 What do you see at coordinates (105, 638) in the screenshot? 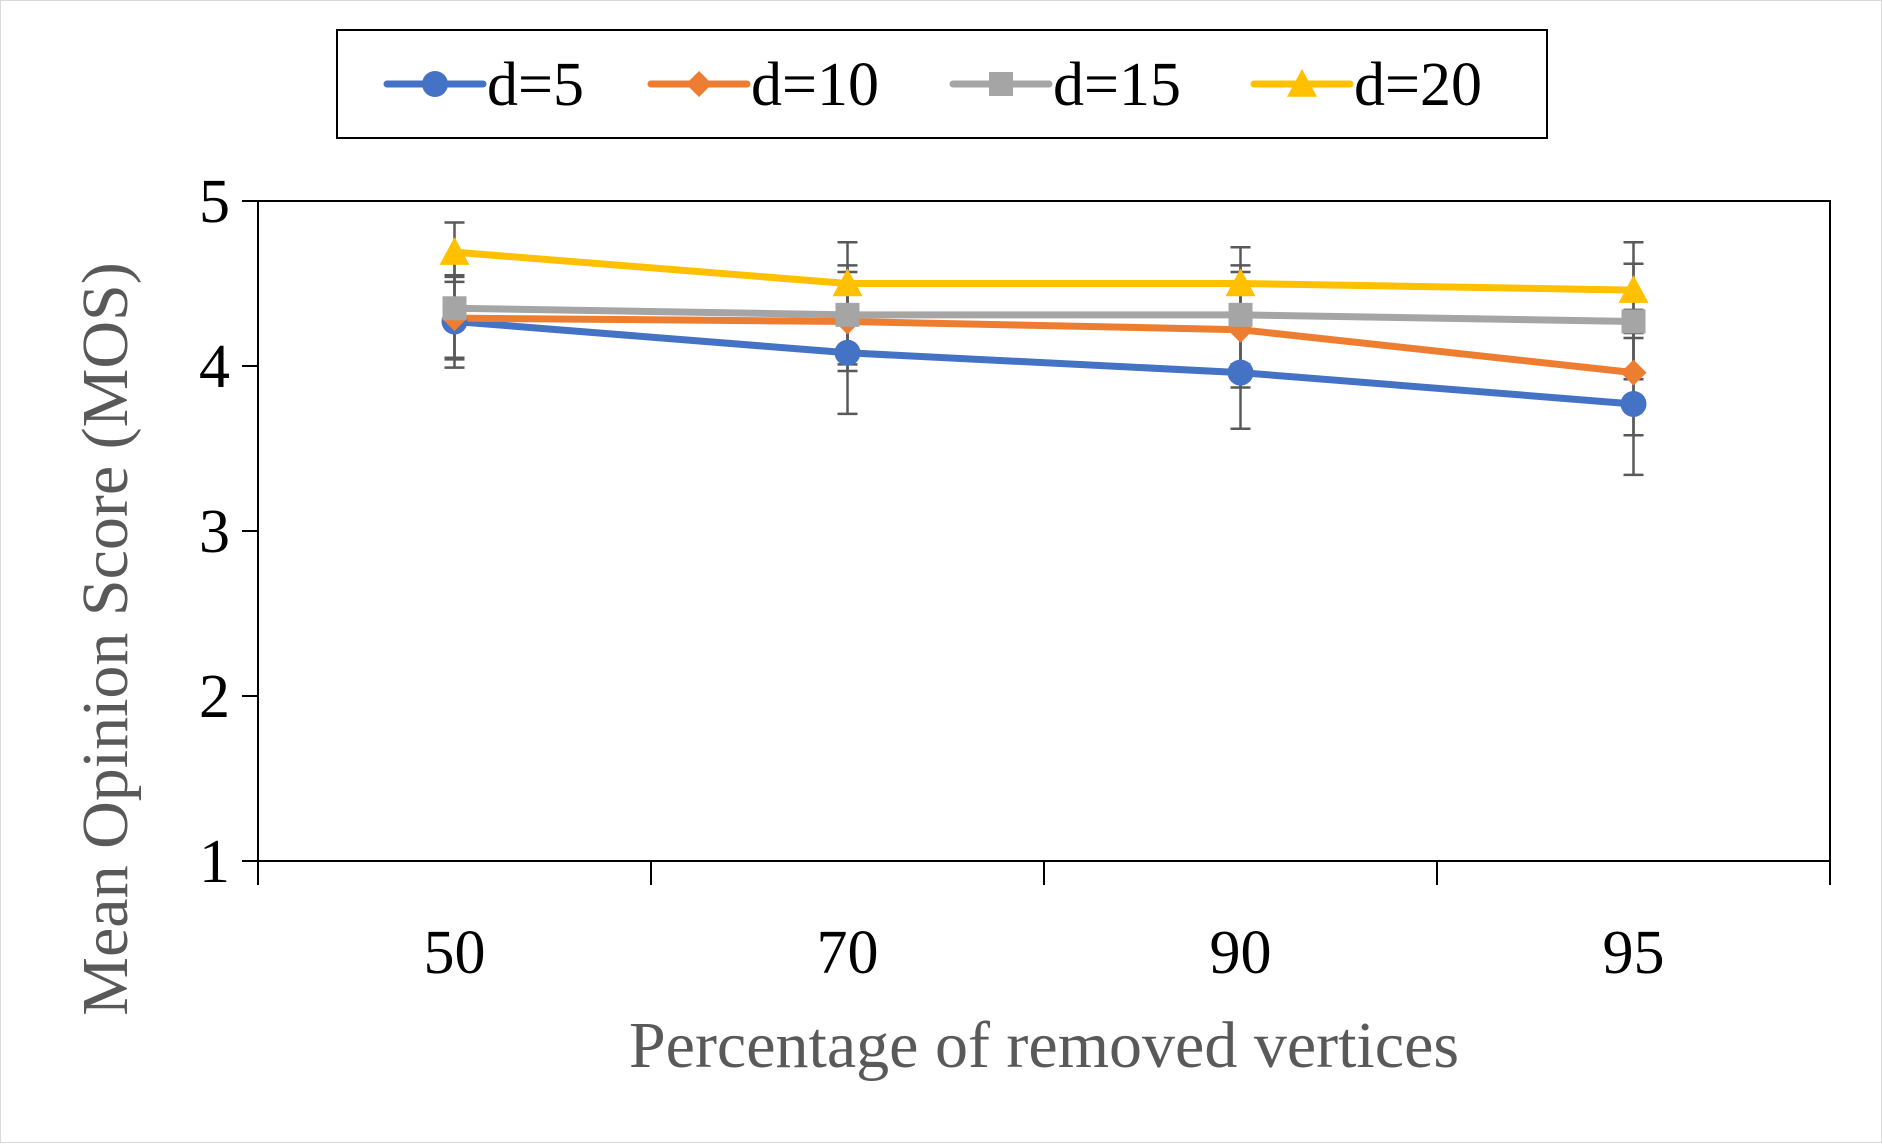
I see `y-axis-title: Mean Opinion Score (MOS)` at bounding box center [105, 638].